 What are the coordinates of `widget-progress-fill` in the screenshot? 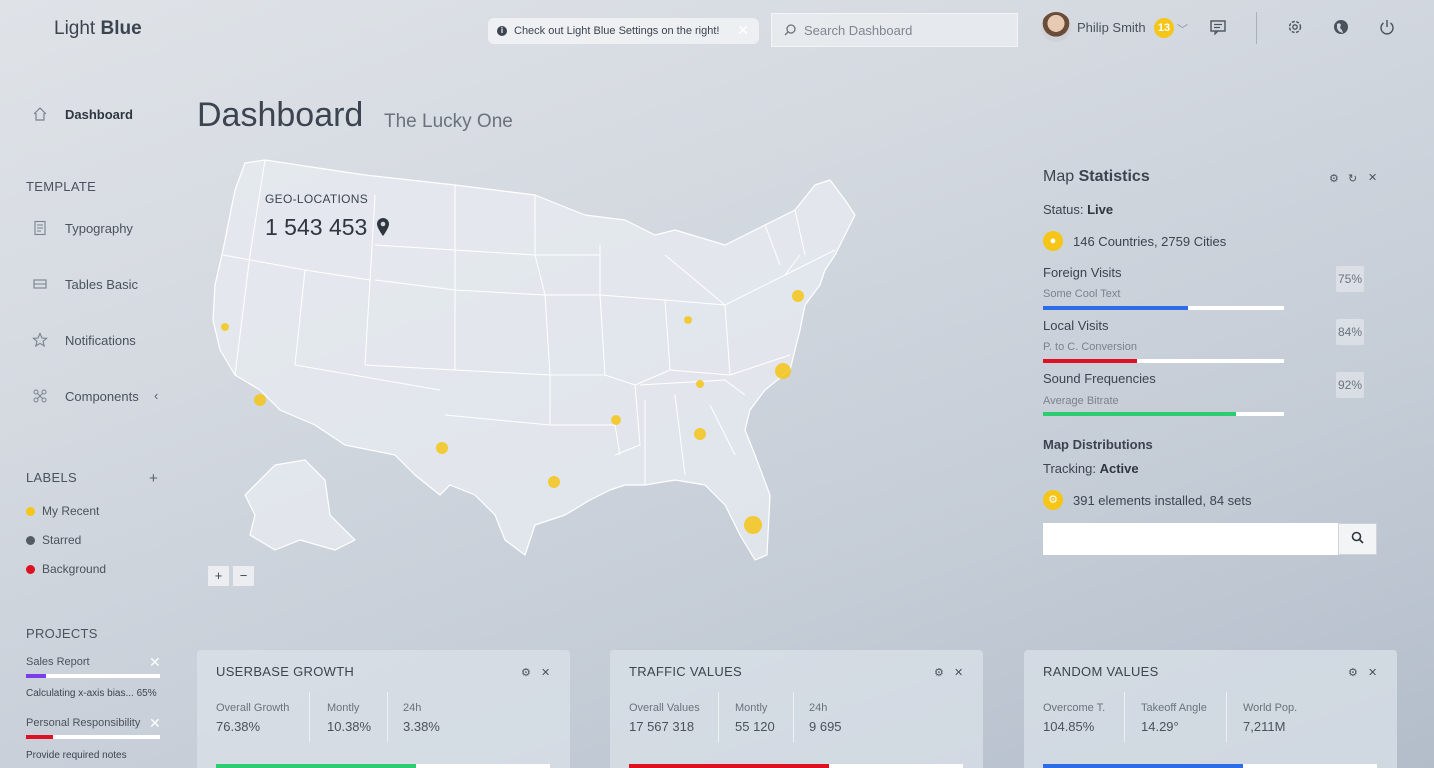 It's located at (729, 766).